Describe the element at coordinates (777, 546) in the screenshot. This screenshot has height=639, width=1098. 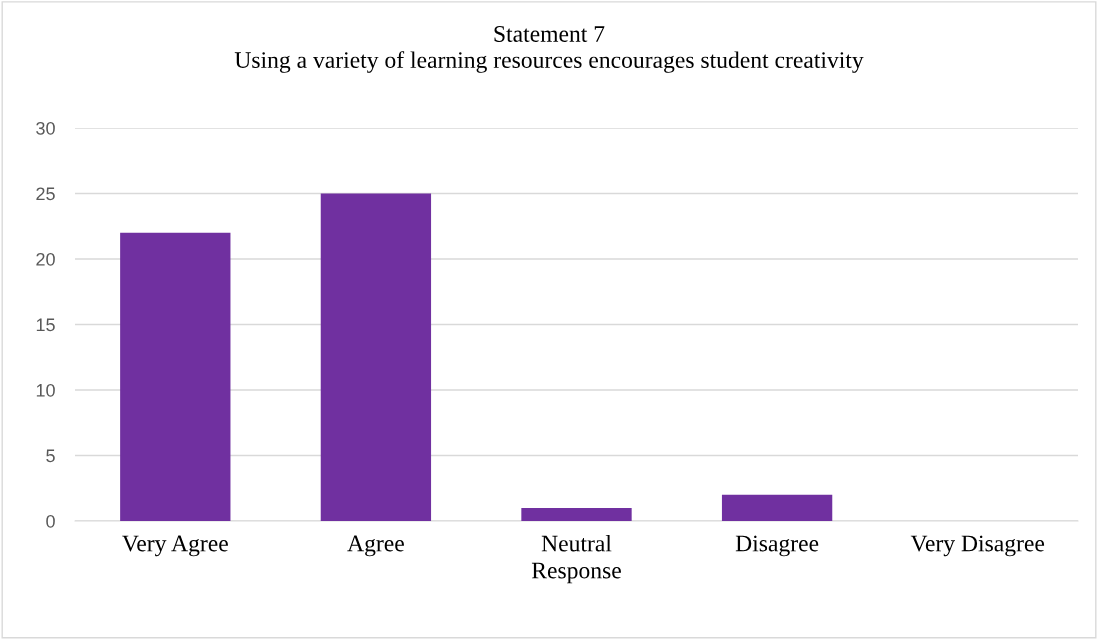
I see `x-tick-label: Disagree` at that location.